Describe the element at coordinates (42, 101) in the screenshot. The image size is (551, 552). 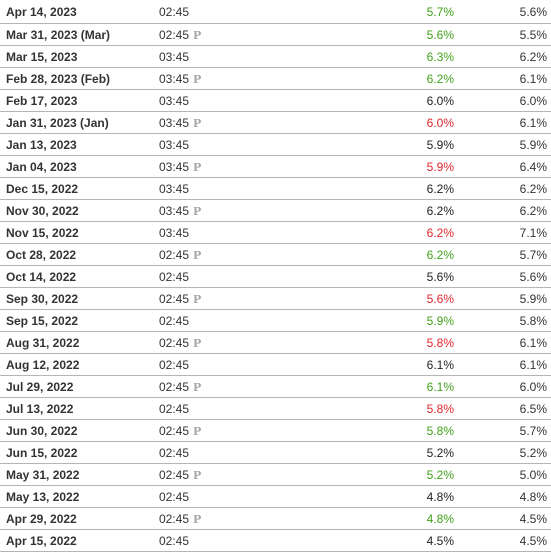
I see `release-date: Feb 17, 2023` at that location.